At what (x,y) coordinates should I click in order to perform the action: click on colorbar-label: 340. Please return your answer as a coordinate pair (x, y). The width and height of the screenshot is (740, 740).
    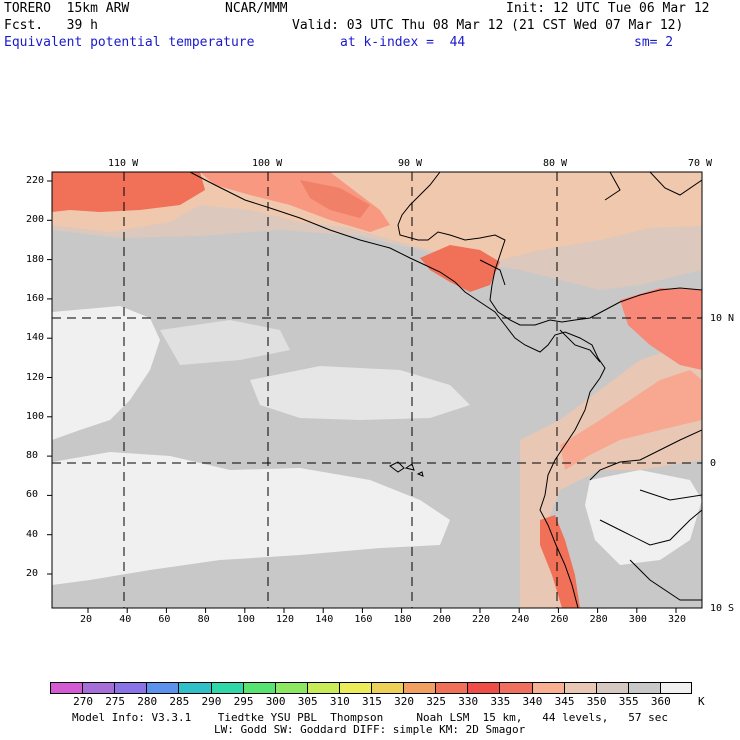
    Looking at the image, I should click on (532, 701).